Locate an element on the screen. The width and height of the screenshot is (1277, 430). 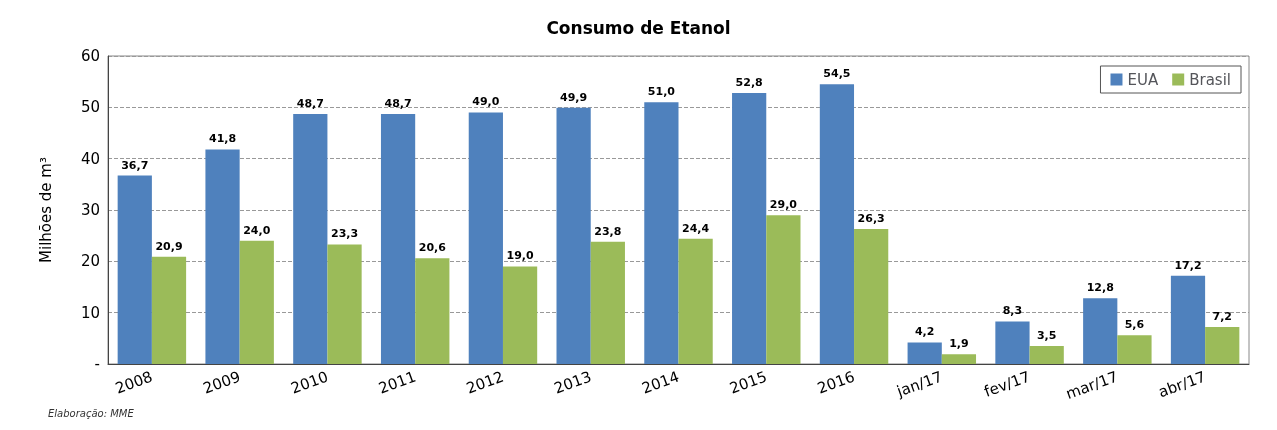
data-label: 20,9 is located at coordinates (169, 246).